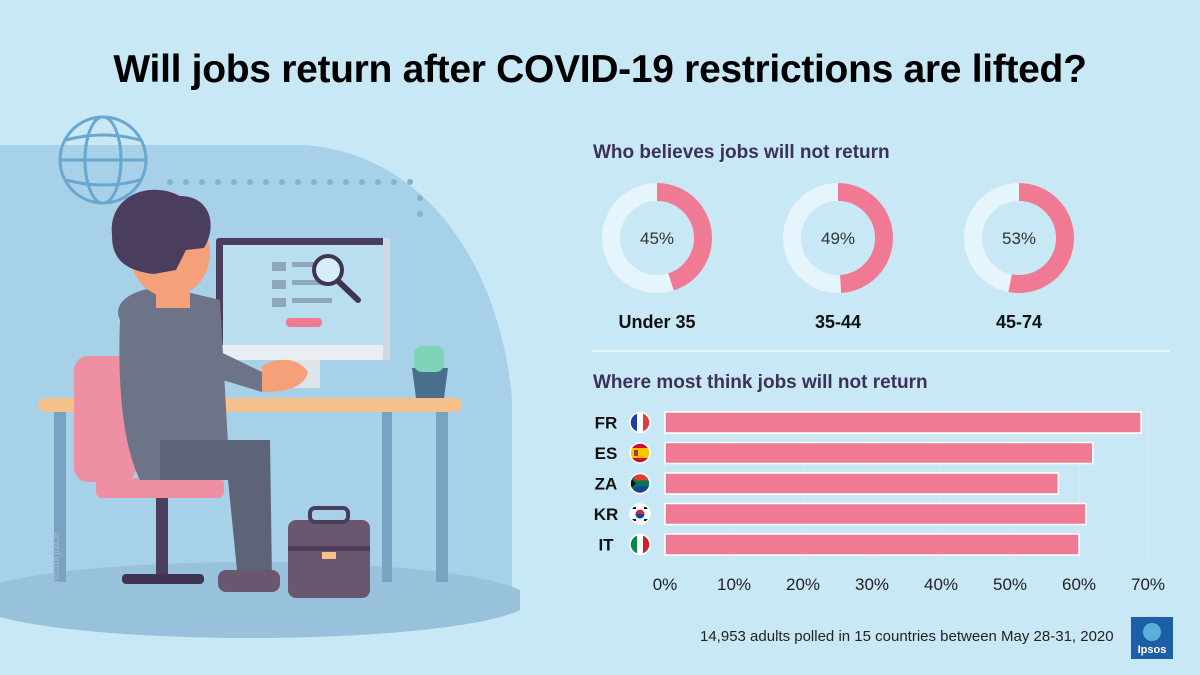 The height and width of the screenshot is (675, 1200). I want to click on section-divider, so click(881, 351).